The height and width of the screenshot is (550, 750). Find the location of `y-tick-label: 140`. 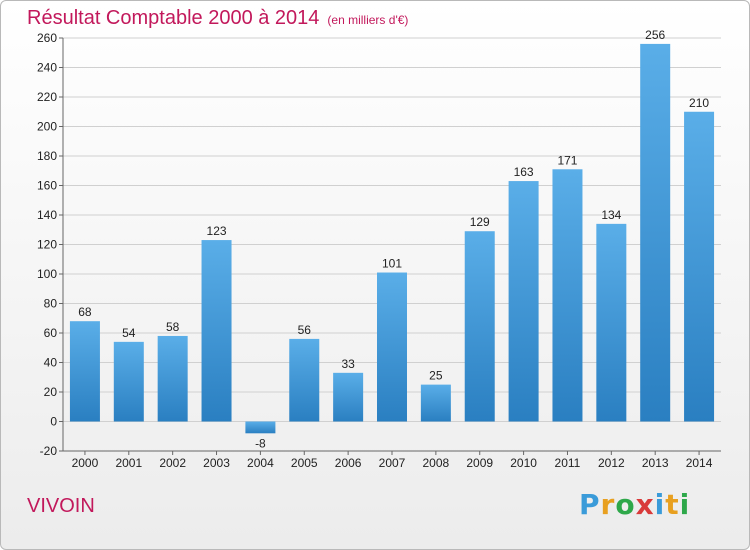

y-tick-label: 140 is located at coordinates (47, 215).